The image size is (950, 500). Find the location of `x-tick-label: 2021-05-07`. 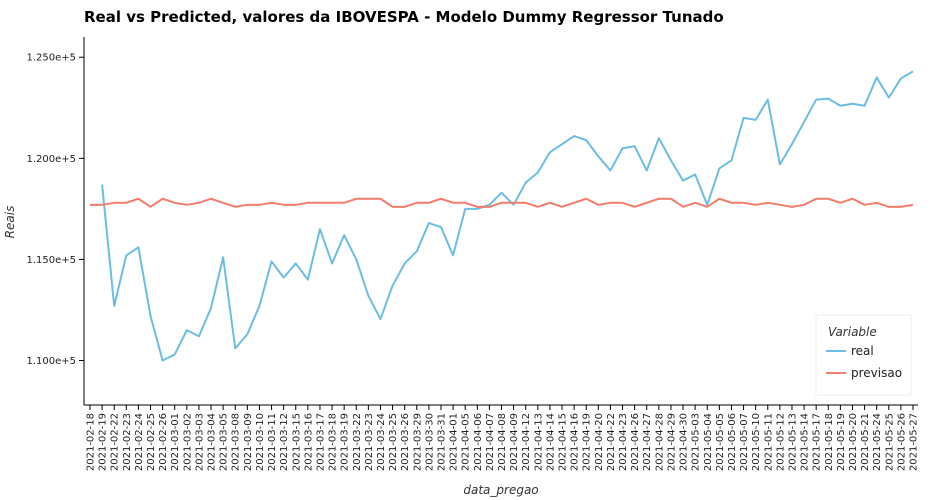

x-tick-label: 2021-05-07 is located at coordinates (744, 442).